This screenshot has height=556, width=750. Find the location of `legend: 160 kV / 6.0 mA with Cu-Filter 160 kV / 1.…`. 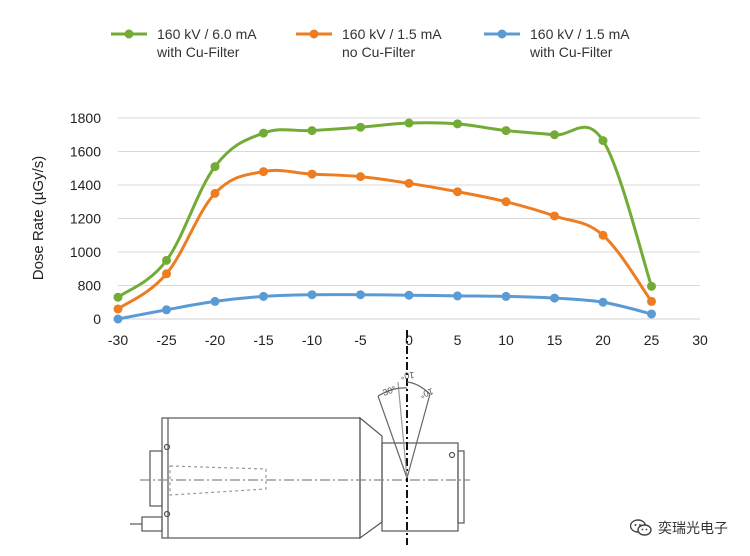

legend: 160 kV / 6.0 mA with Cu-Filter 160 kV / 1.… is located at coordinates (370, 43).